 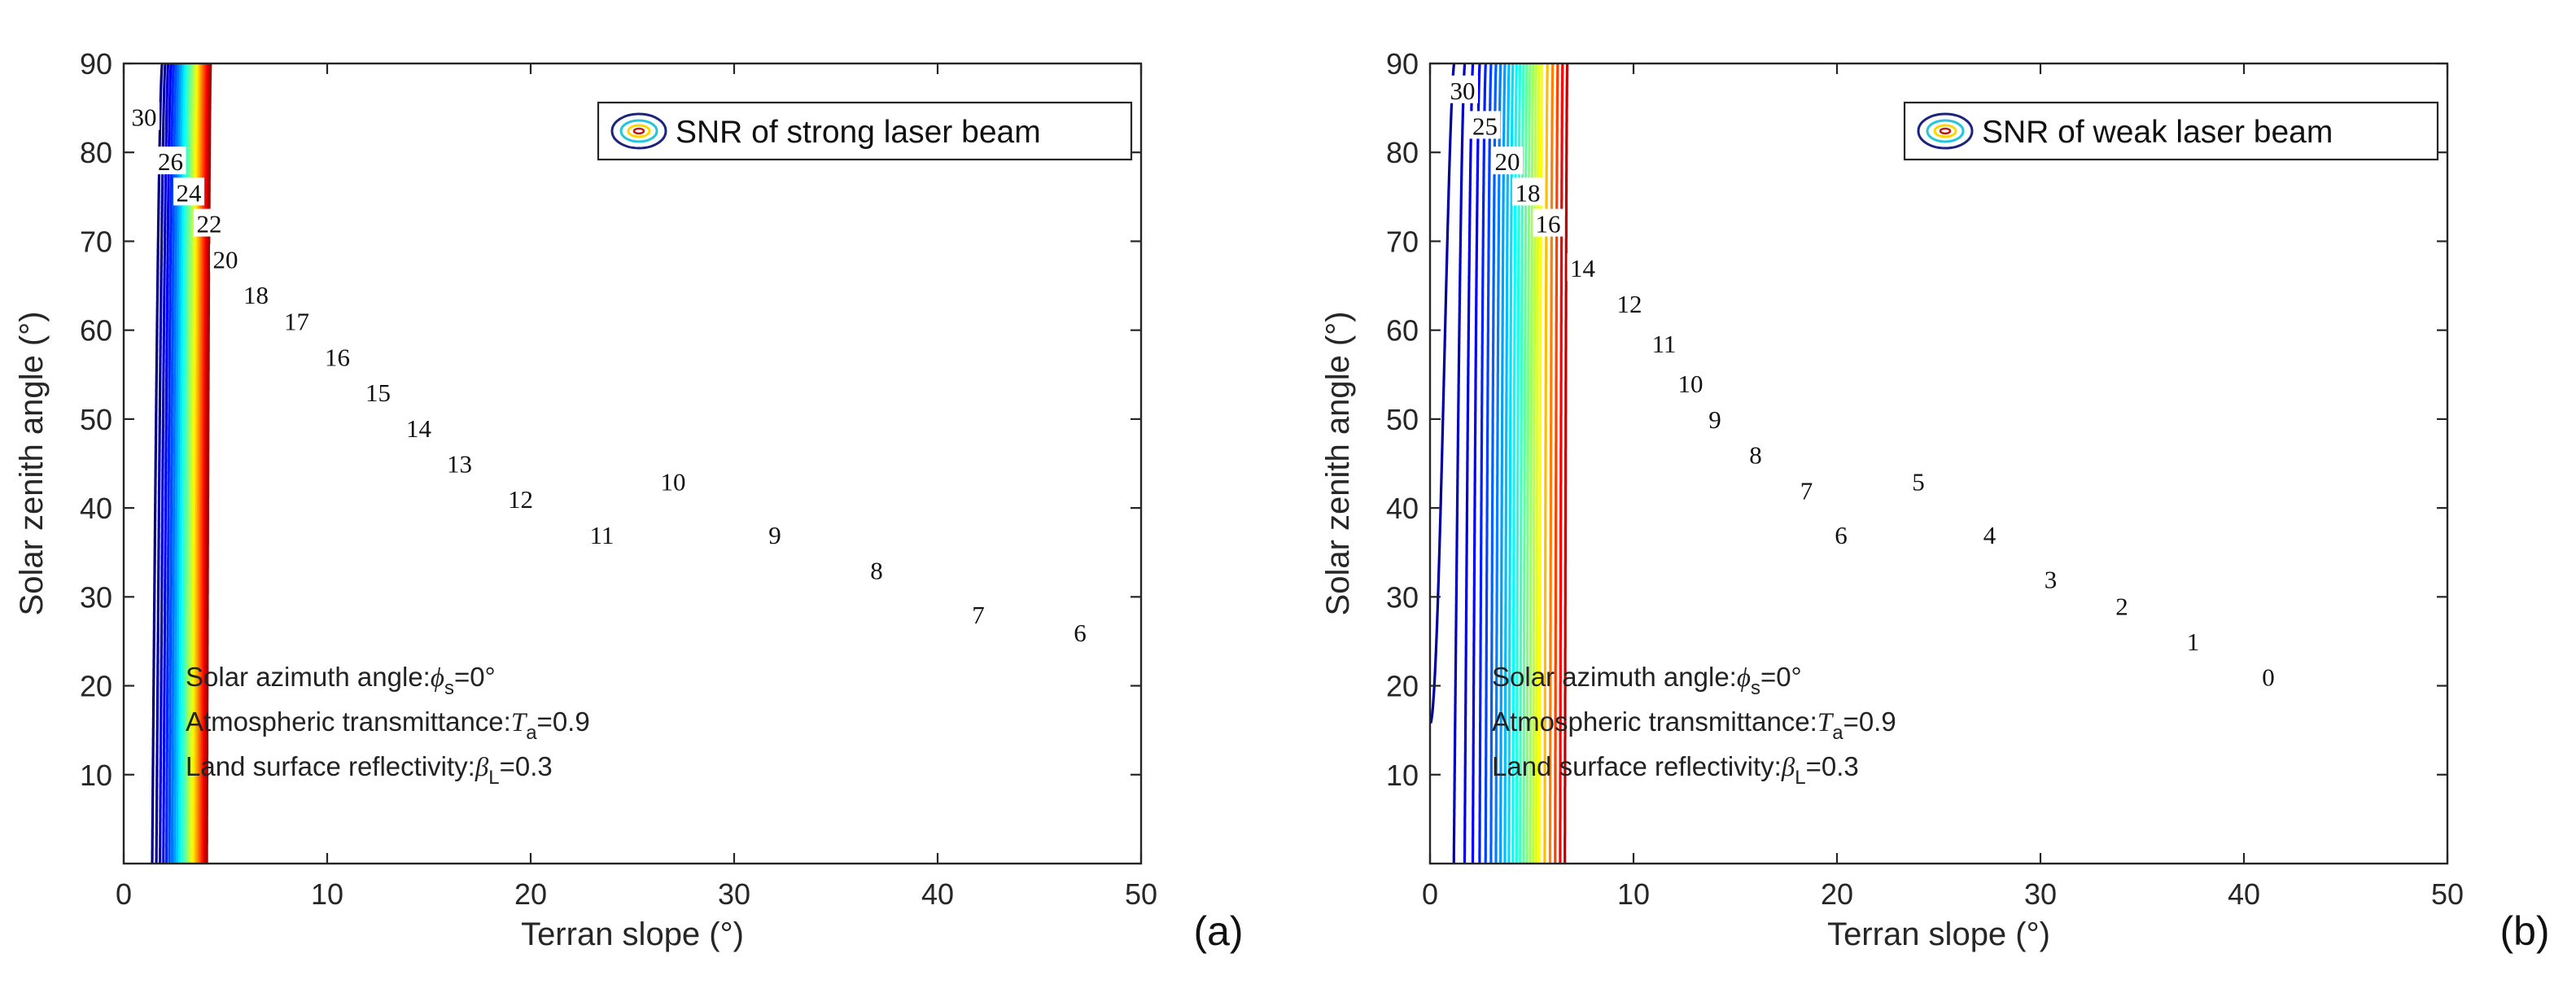 What do you see at coordinates (1485, 125) in the screenshot?
I see `contour-label-25: 25` at bounding box center [1485, 125].